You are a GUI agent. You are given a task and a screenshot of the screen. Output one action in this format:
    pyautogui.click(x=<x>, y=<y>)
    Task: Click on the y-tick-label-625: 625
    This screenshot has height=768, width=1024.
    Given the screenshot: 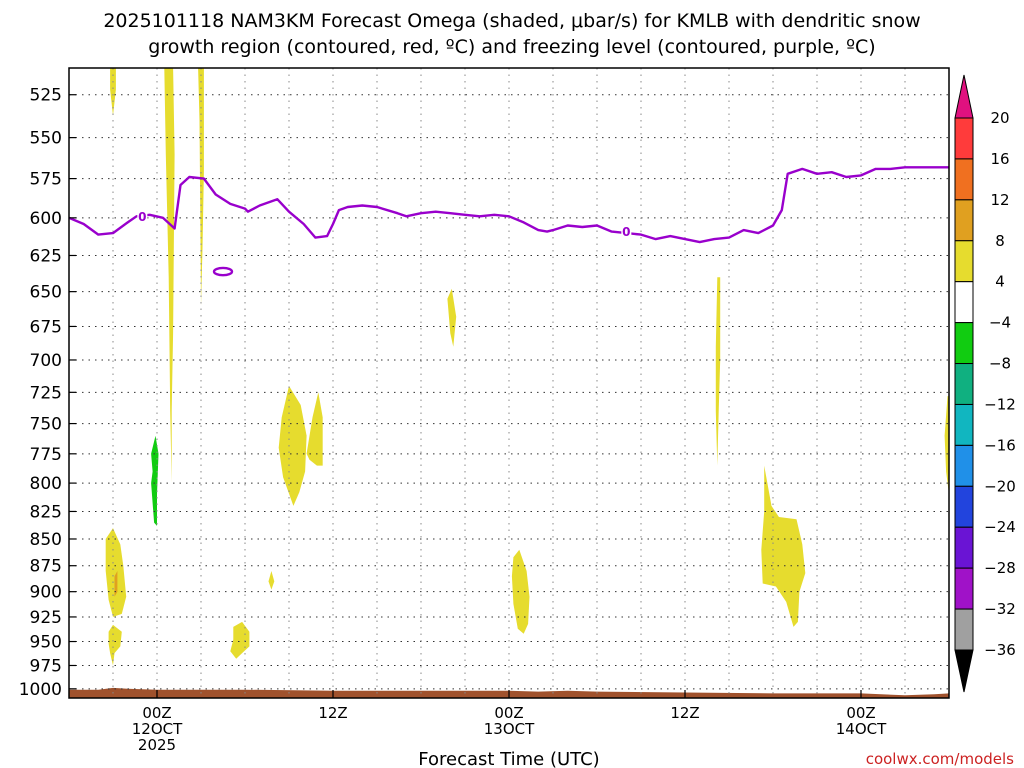 What is the action you would take?
    pyautogui.click(x=46, y=256)
    